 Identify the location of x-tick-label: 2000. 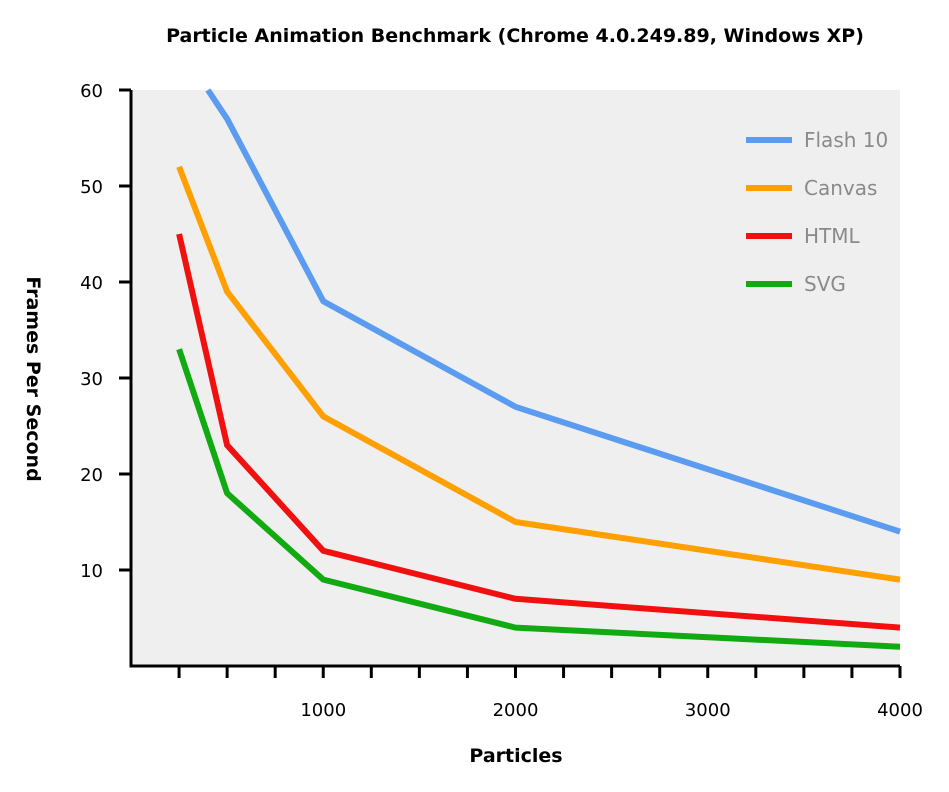
(516, 710).